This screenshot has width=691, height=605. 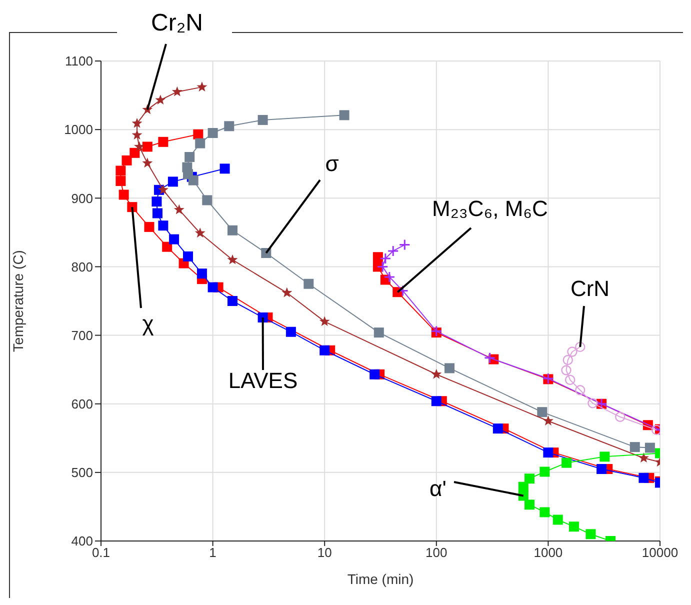 I want to click on x-tick-label: 0.1, so click(x=101, y=552).